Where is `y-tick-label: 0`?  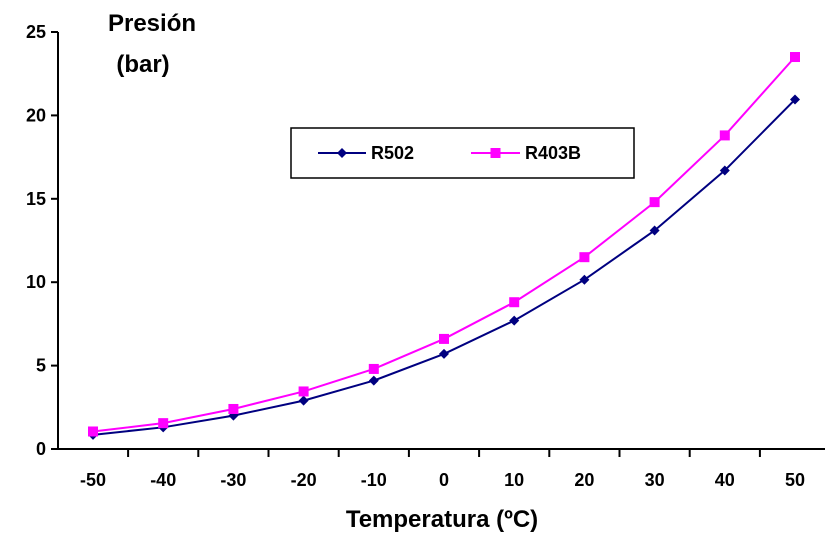 y-tick-label: 0 is located at coordinates (41, 449).